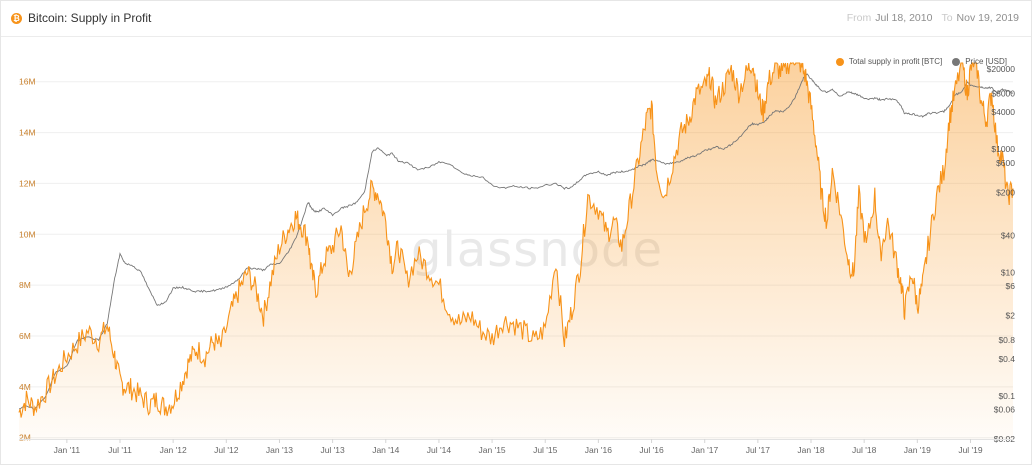  Describe the element at coordinates (1005, 410) in the screenshot. I see `right-axis-tick-label: $0.06` at that location.